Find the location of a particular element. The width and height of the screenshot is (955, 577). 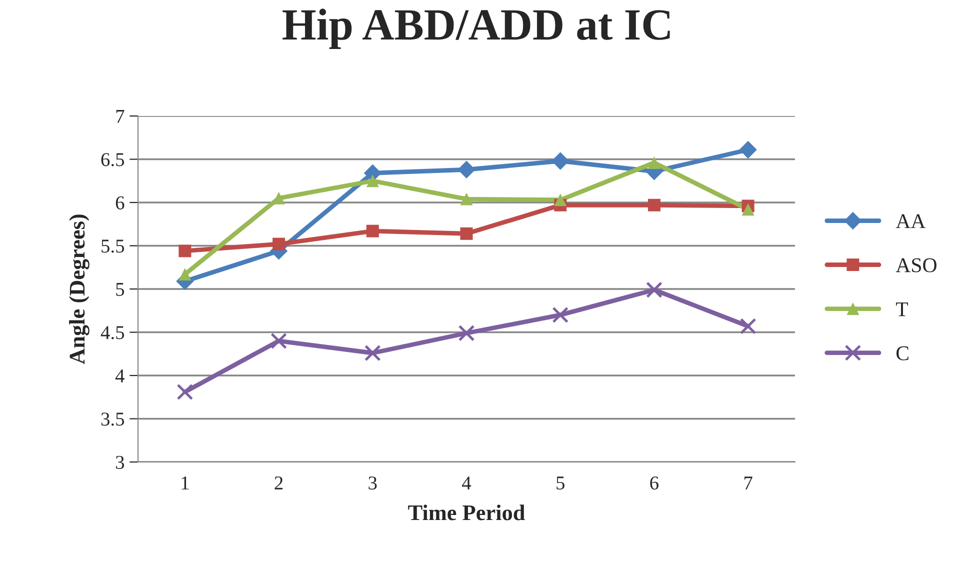

y-tick-label: 3.5 is located at coordinates (112, 419).